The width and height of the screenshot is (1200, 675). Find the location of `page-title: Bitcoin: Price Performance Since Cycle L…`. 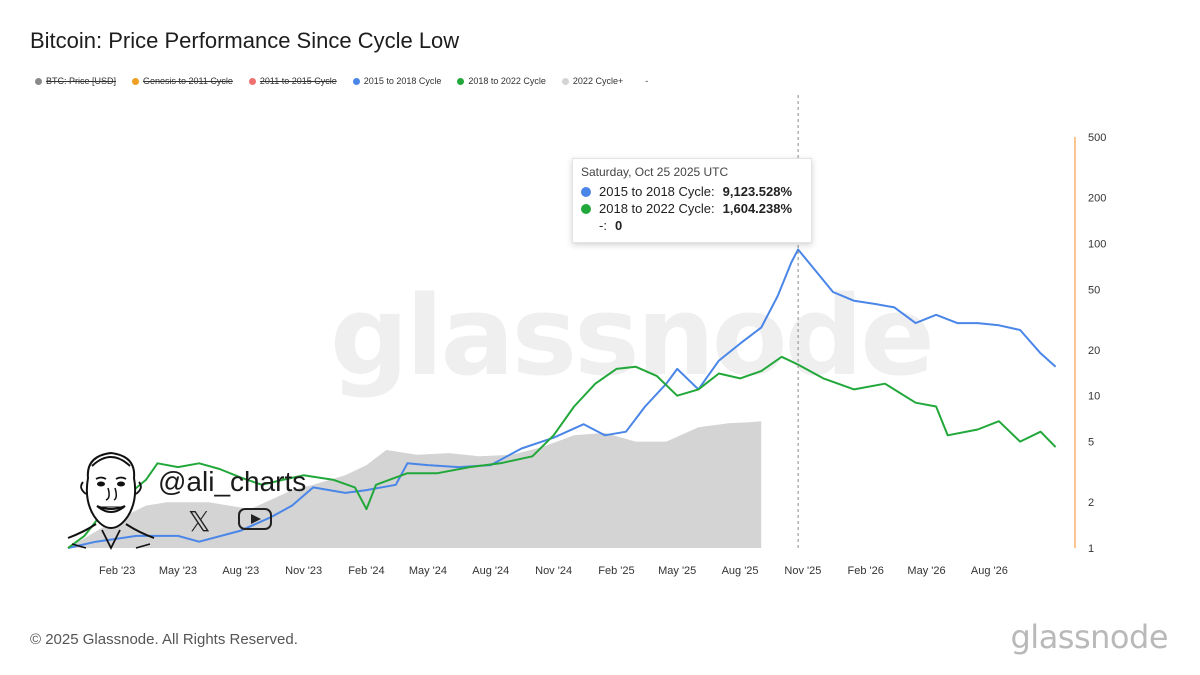

page-title: Bitcoin: Price Performance Since Cycle L… is located at coordinates (245, 40).